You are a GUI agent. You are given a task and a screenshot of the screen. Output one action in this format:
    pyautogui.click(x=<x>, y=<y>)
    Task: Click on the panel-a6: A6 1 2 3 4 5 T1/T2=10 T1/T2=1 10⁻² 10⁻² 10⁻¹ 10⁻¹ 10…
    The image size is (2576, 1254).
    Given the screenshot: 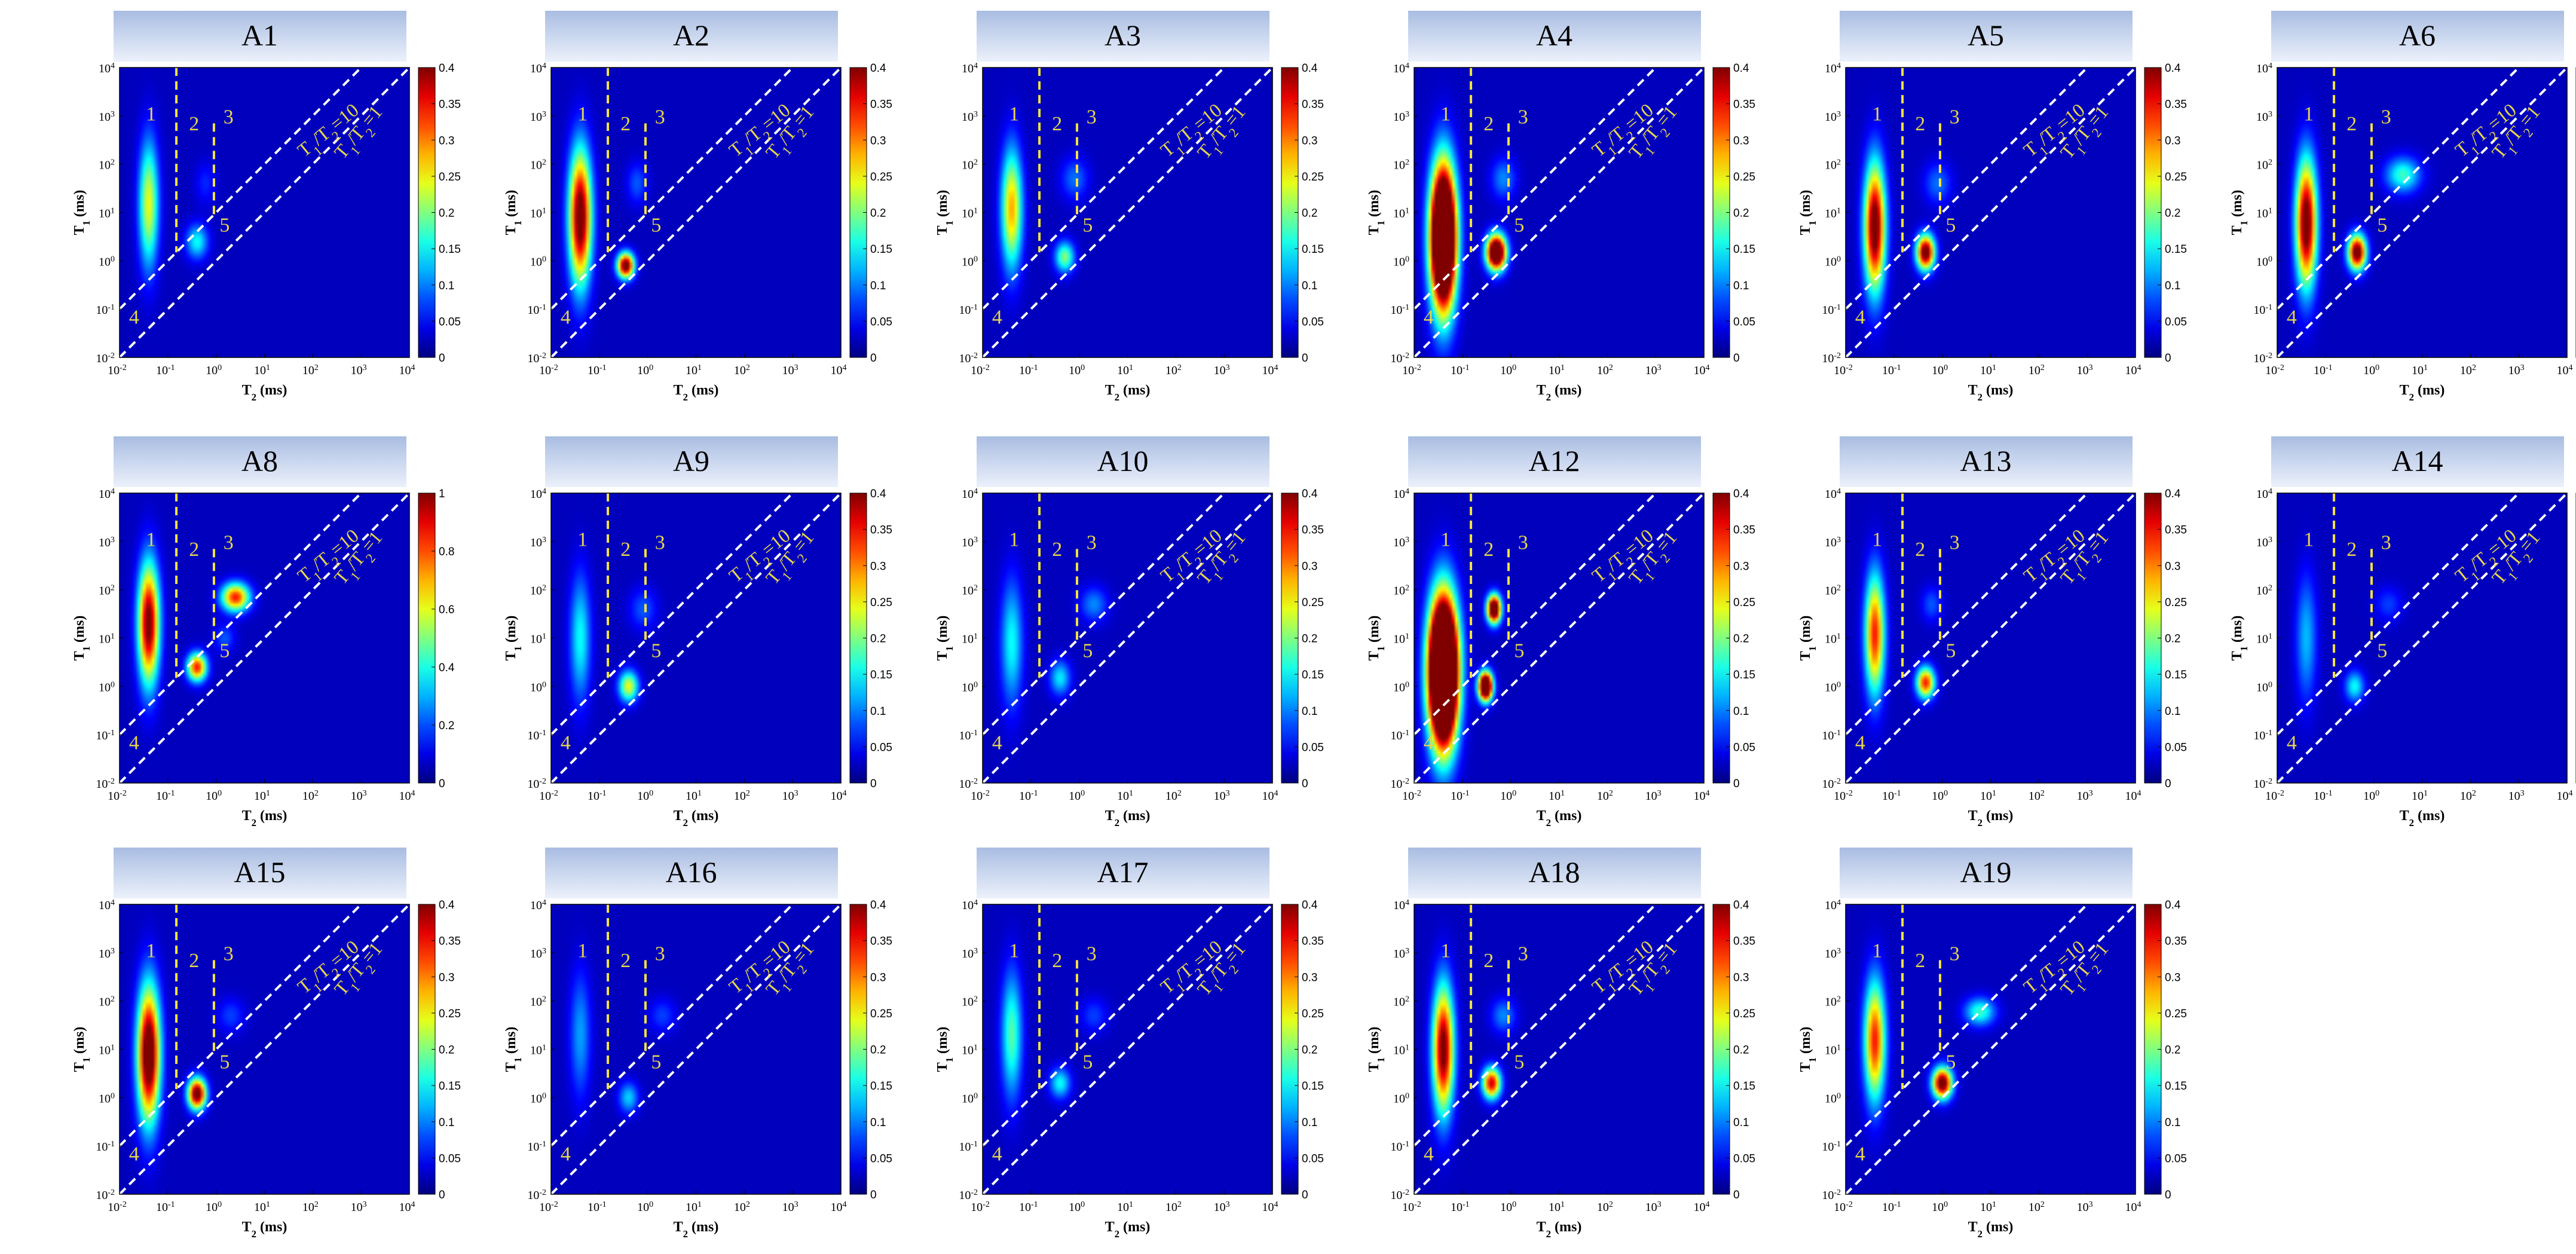 What is the action you would take?
    pyautogui.click(x=2395, y=214)
    